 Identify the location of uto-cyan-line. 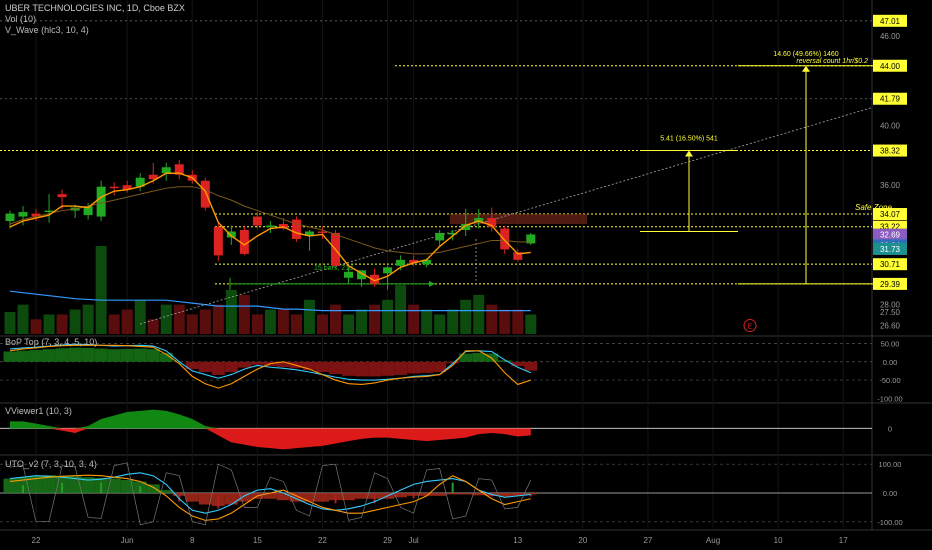
(270, 493).